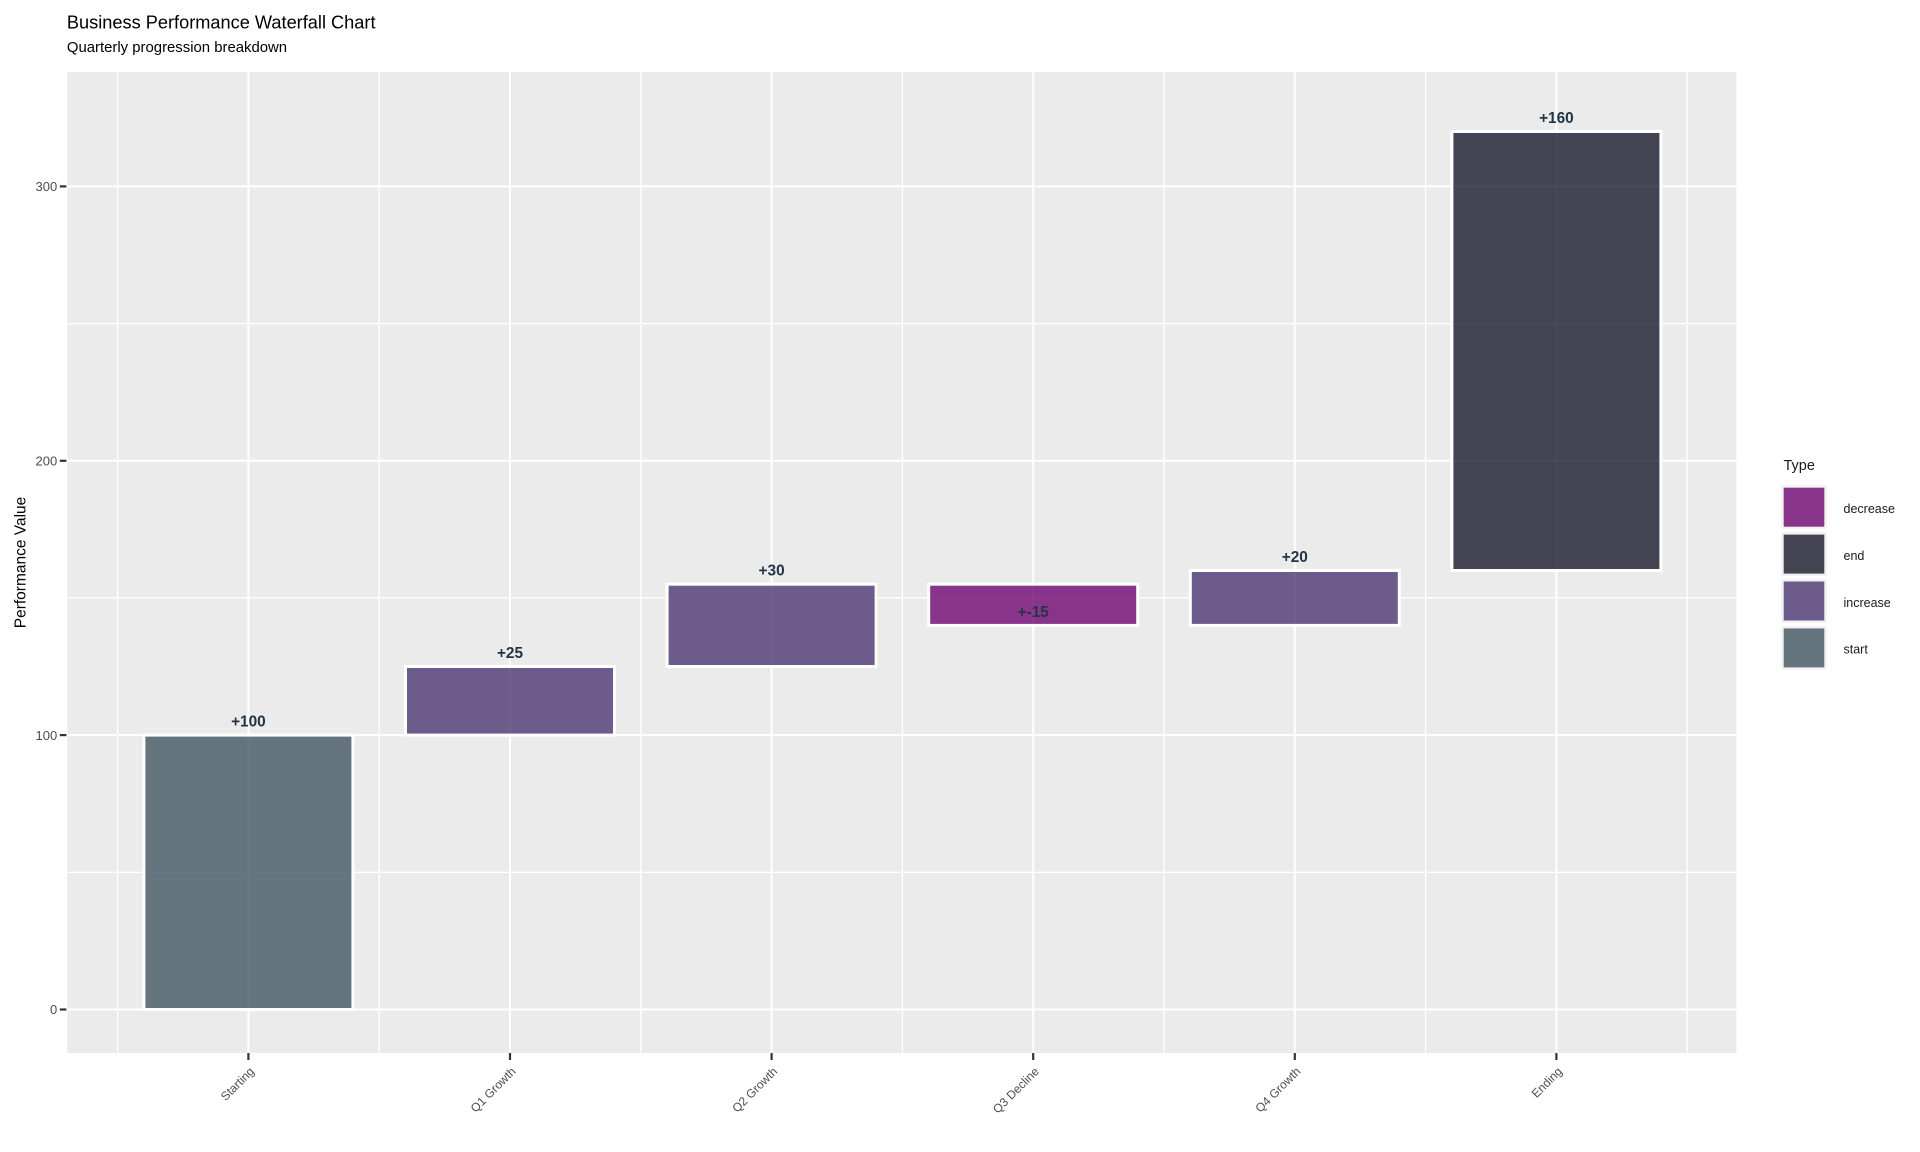 This screenshot has height=1152, width=1920. I want to click on svg-text: 200, so click(46, 461).